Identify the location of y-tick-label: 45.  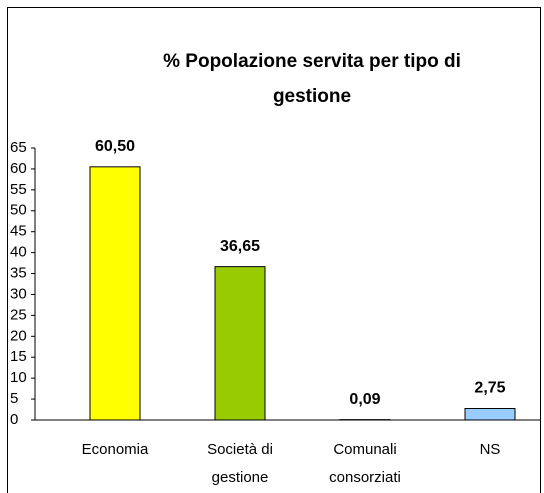
(18, 231).